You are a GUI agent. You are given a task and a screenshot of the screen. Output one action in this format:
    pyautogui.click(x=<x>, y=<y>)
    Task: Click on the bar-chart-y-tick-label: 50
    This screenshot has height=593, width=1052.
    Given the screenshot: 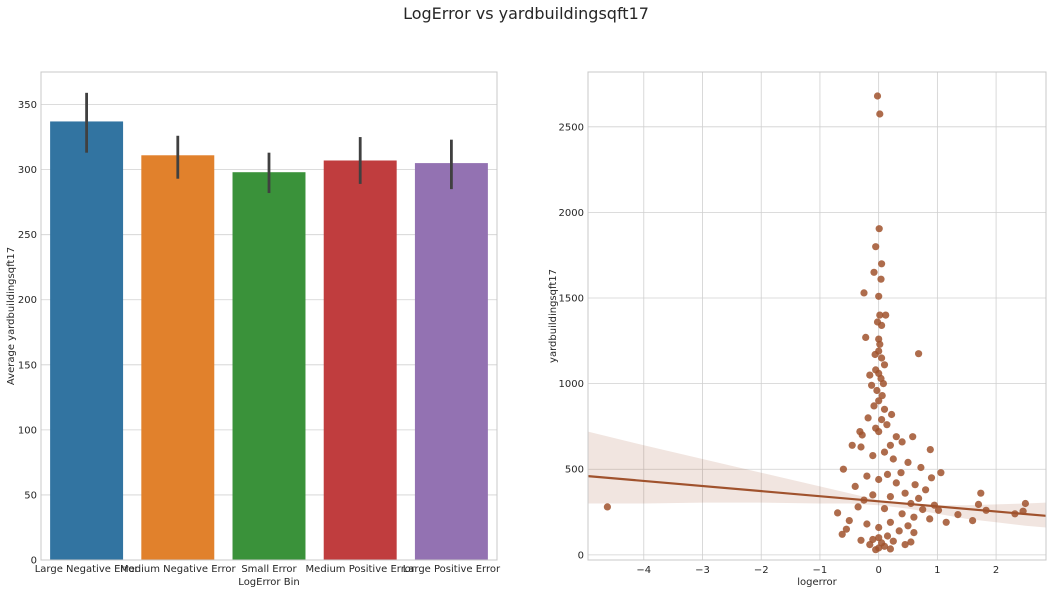 What is the action you would take?
    pyautogui.click(x=30, y=495)
    